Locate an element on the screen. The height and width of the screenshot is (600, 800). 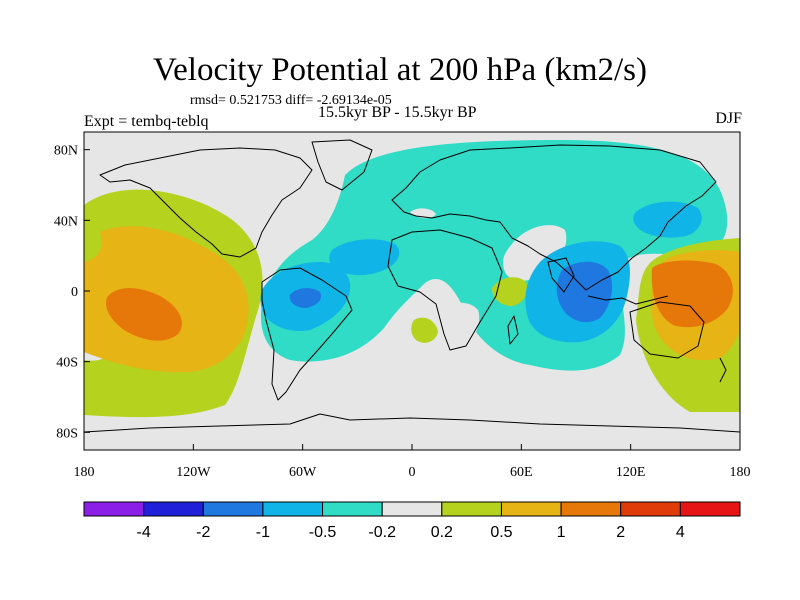
colorbar-label: -4 is located at coordinates (144, 532).